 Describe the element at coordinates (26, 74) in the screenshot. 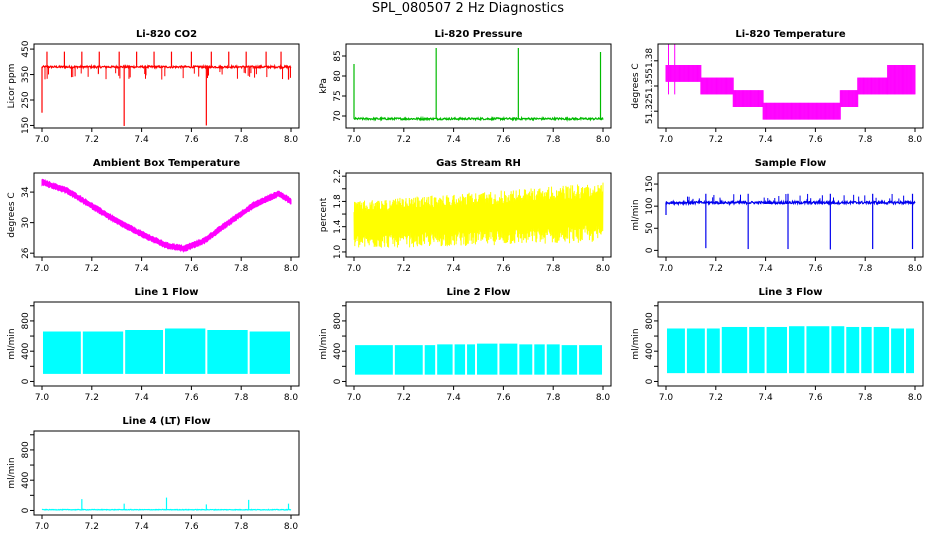

I see `y-tick-label: 350` at that location.